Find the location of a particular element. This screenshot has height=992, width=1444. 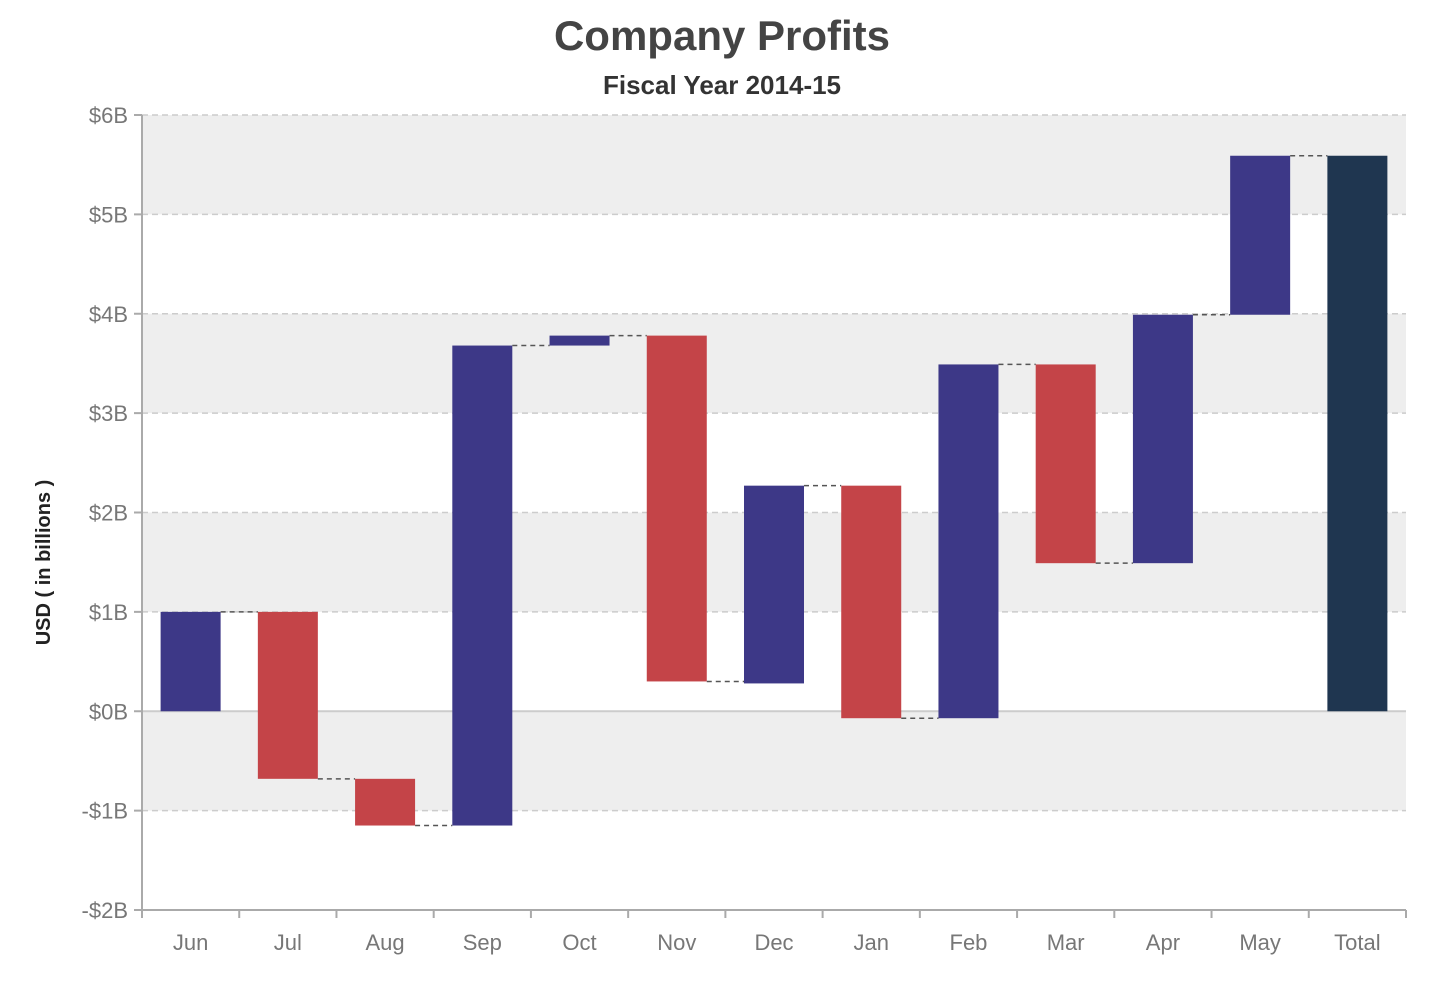

bar-oct is located at coordinates (579, 340).